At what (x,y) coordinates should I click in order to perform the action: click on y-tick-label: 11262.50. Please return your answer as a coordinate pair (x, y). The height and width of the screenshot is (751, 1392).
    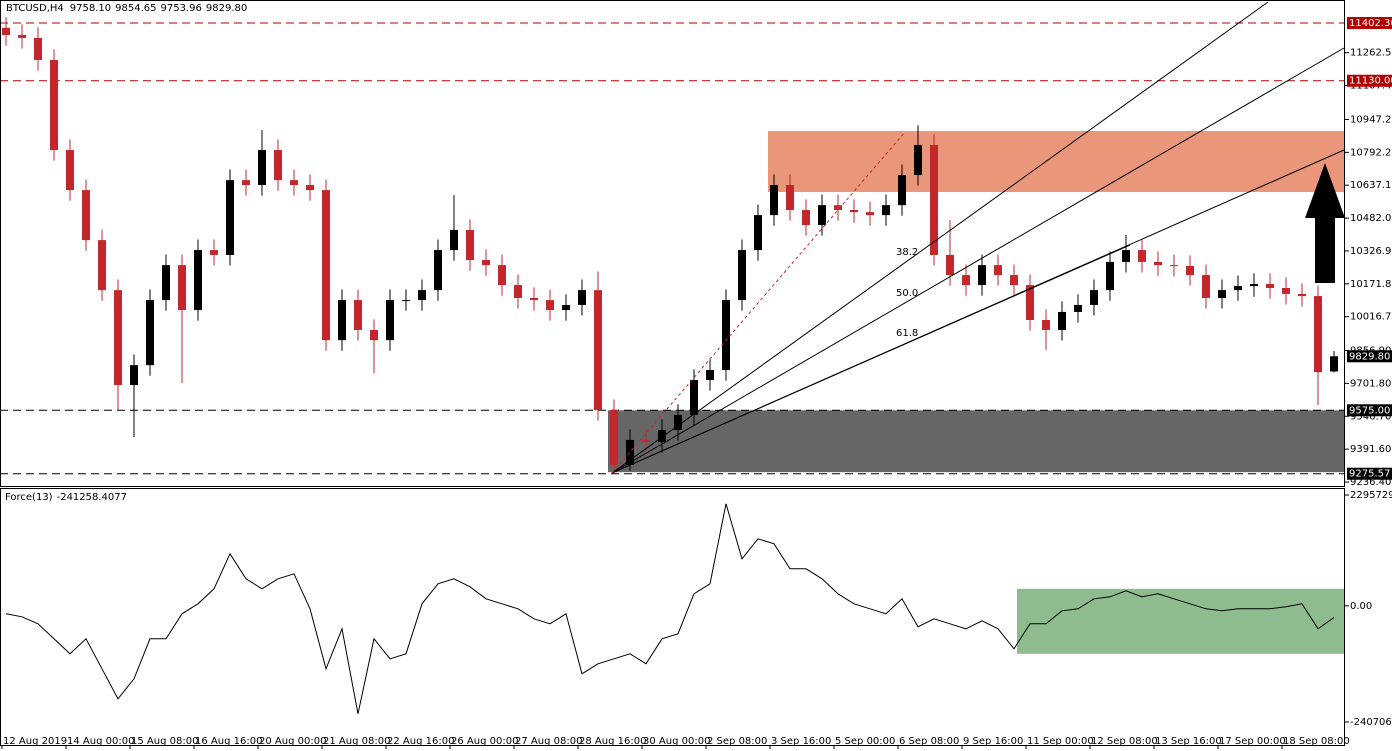
    Looking at the image, I should click on (1371, 53).